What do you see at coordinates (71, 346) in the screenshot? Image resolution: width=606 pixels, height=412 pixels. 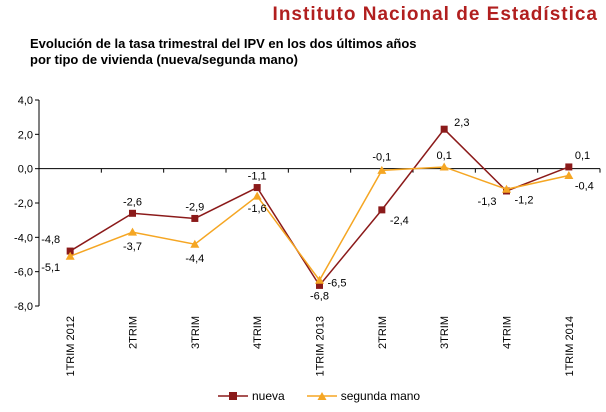 I see `x-tick-label: 1TRIM 2012` at bounding box center [71, 346].